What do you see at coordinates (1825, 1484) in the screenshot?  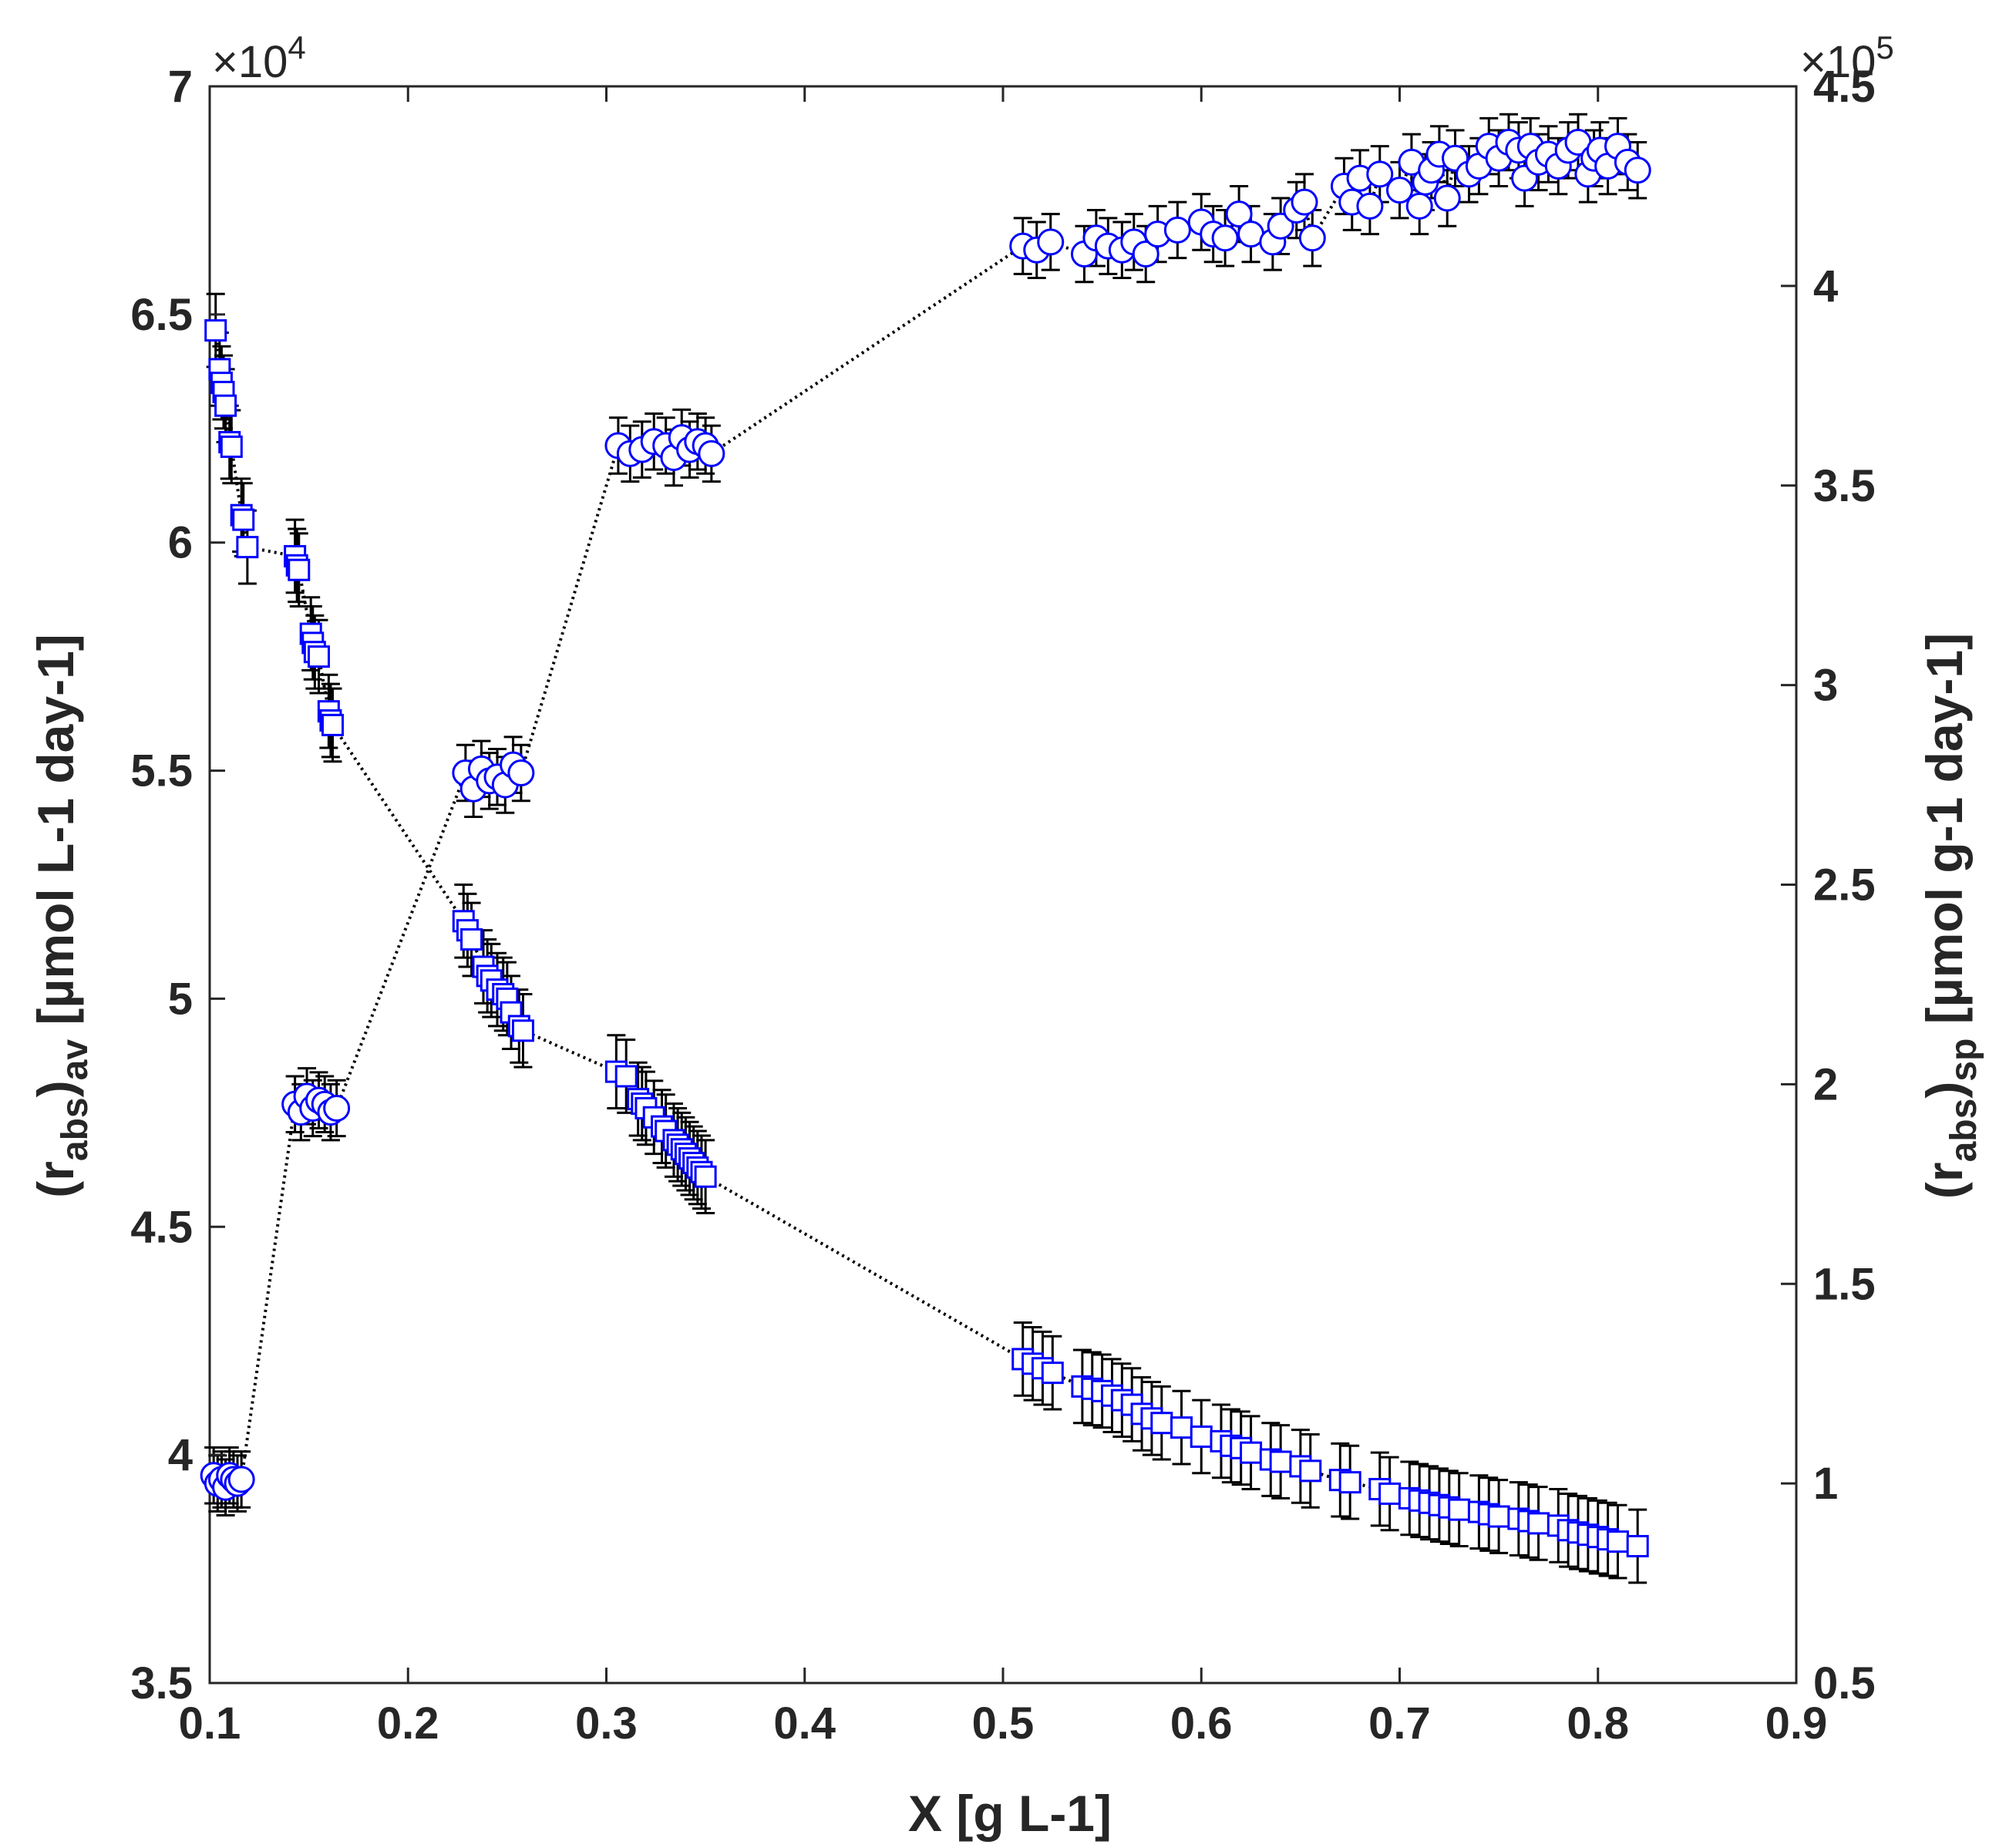 I see `right-y-tick-label: 1` at bounding box center [1825, 1484].